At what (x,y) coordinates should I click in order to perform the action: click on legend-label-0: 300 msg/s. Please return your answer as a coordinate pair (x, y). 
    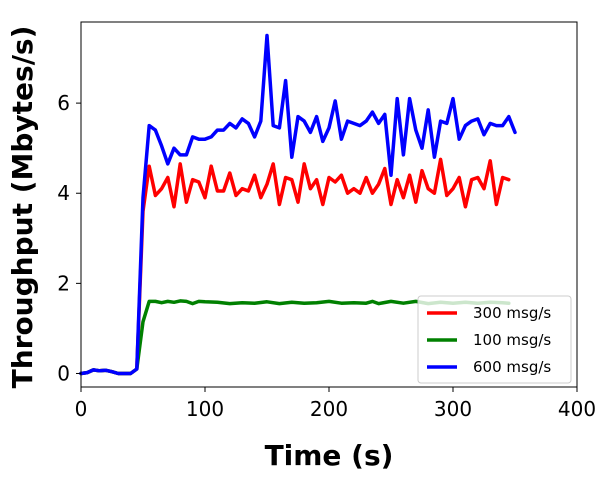
    Looking at the image, I should click on (512, 313).